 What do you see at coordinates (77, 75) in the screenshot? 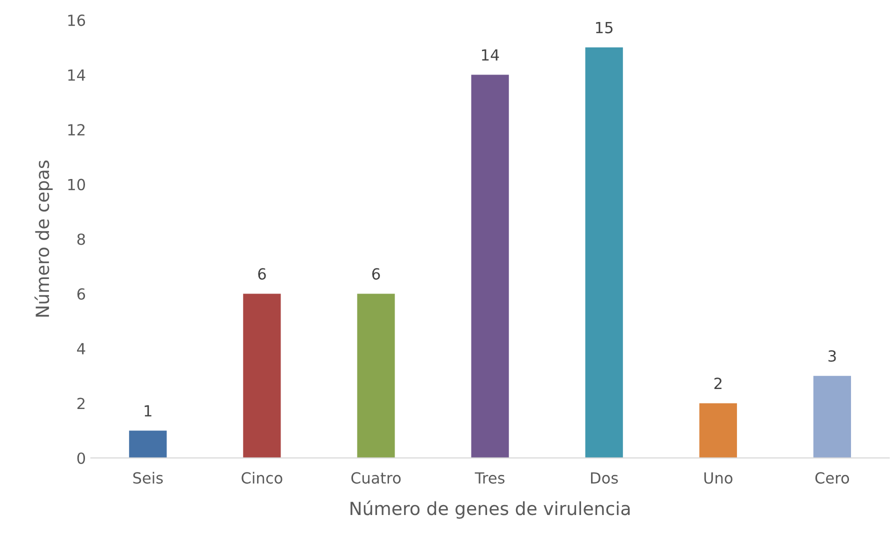
I see `y-tick-label: 14` at bounding box center [77, 75].